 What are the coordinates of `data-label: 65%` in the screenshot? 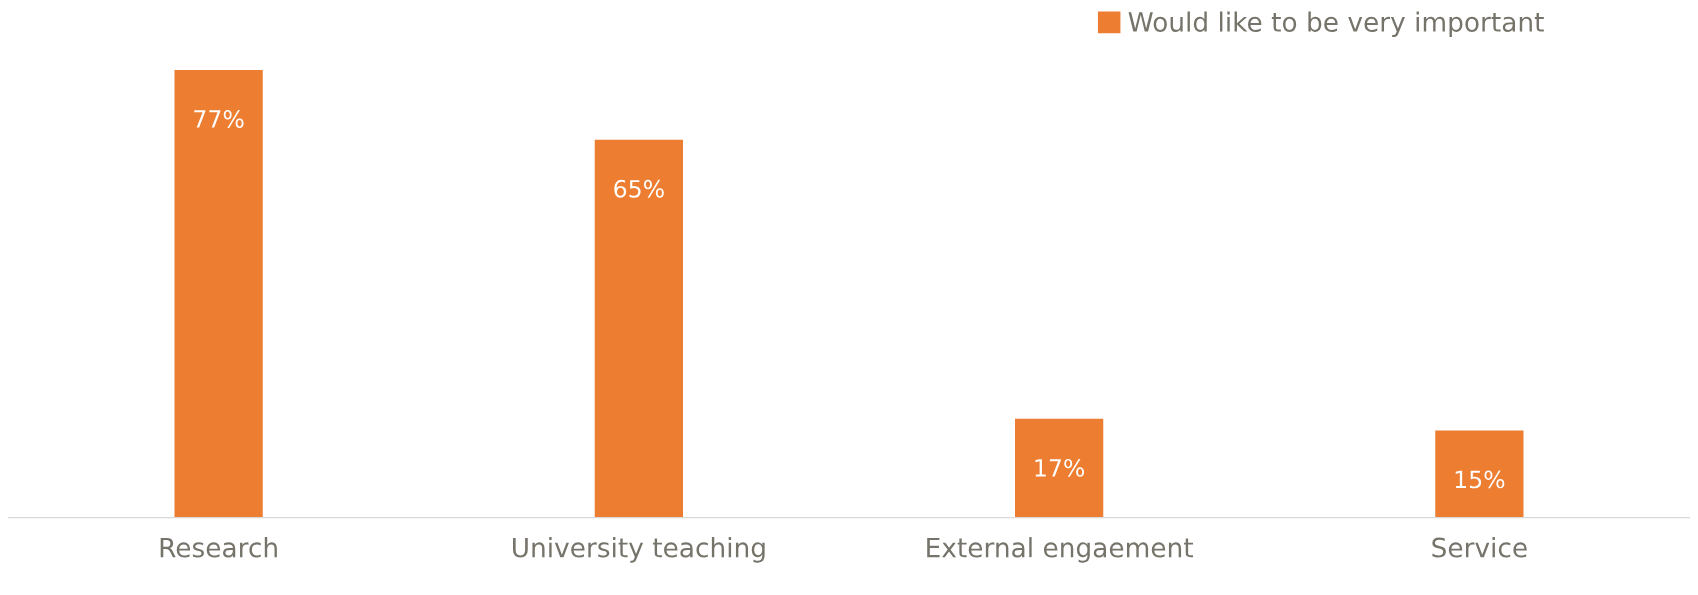 It's located at (639, 188).